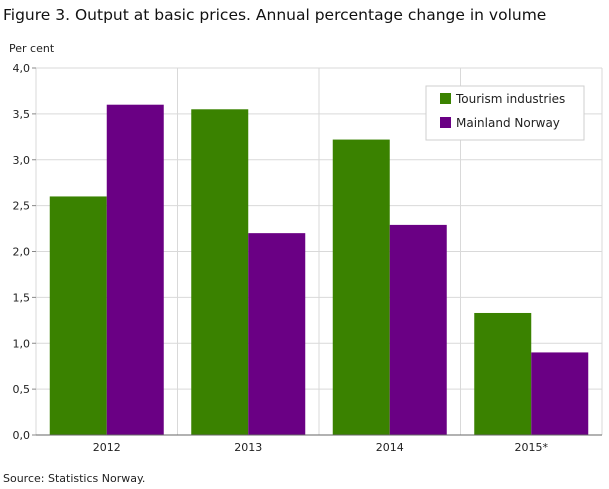  I want to click on x-tick-label: 2015*, so click(532, 447).